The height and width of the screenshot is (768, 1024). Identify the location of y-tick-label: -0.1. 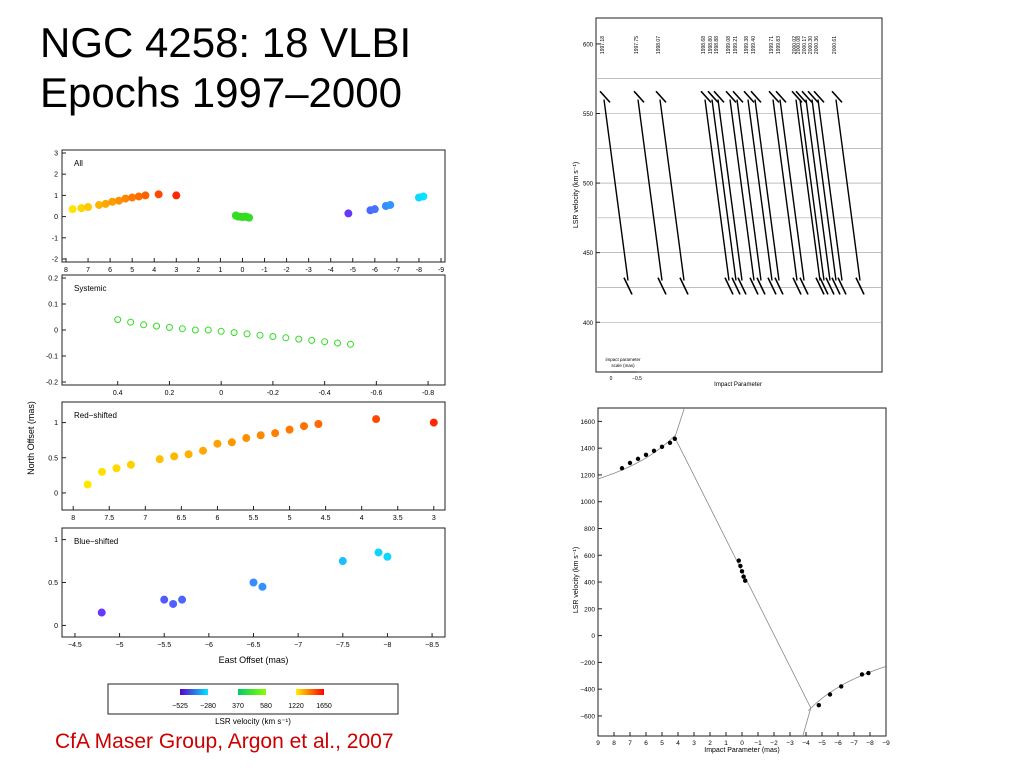
(52, 357).